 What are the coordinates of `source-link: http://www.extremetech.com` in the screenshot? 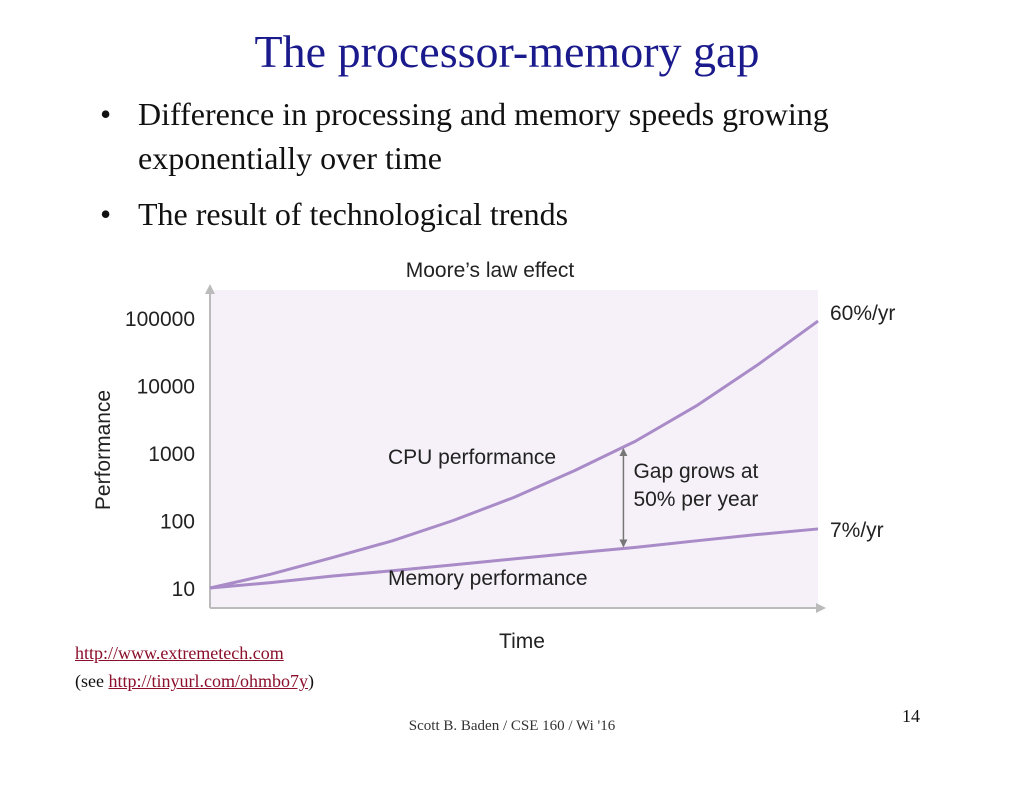 It's located at (179, 653).